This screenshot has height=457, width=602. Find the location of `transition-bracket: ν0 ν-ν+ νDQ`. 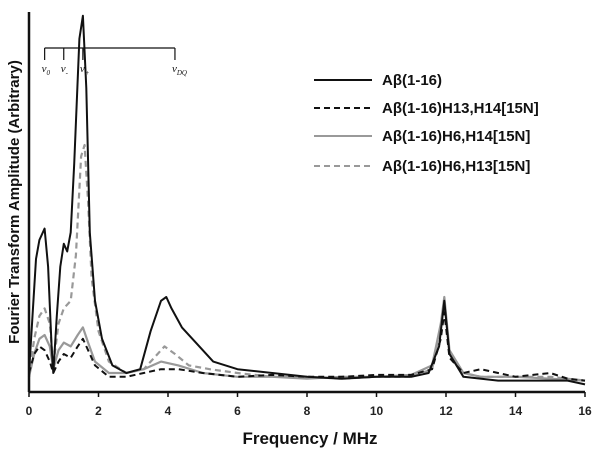

transition-bracket: ν0 ν-ν+ νDQ is located at coordinates (114, 62).